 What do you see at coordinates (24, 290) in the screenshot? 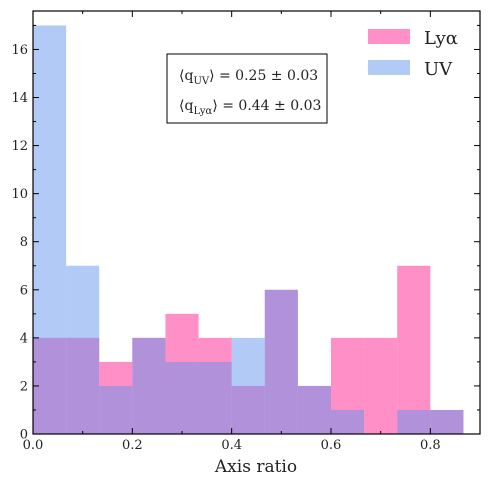
I see `y-tick-label-3: 6` at bounding box center [24, 290].